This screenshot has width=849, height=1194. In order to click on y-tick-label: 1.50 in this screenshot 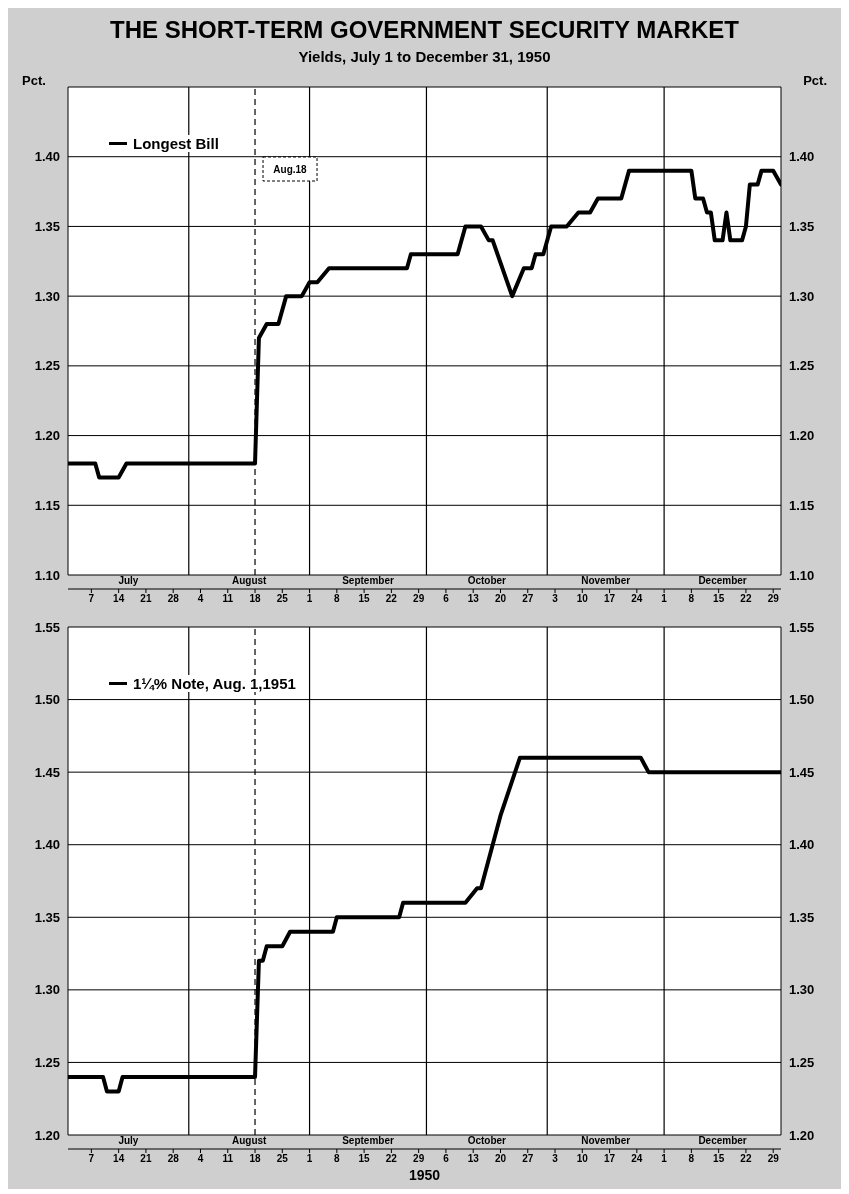, I will do `click(47, 700)`.